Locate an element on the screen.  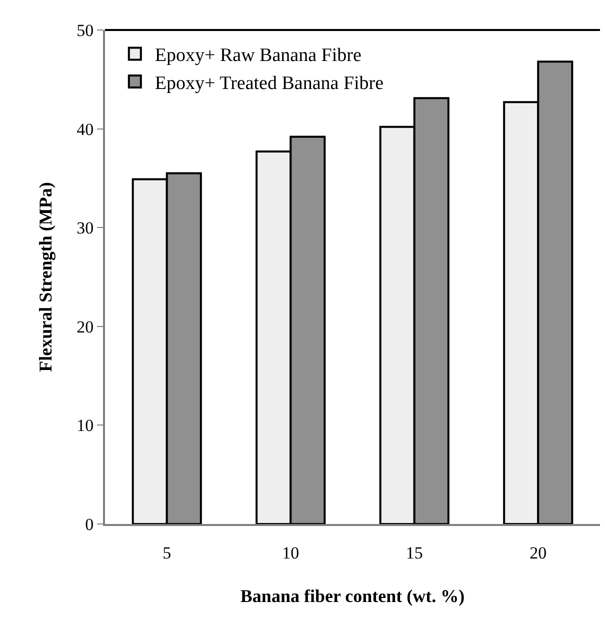
legend-label: Epoxy+ Treated Banana Fibre is located at coordinates (269, 83).